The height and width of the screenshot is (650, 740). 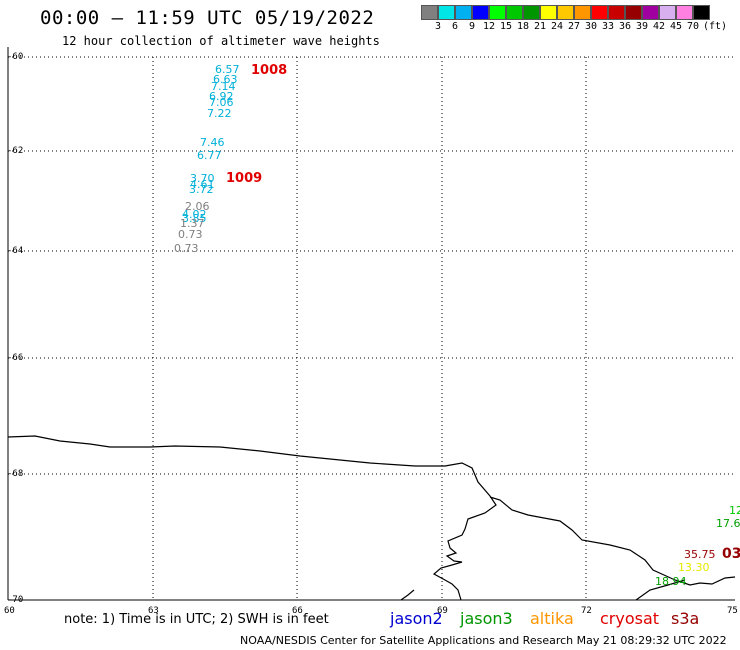 I want to click on color-scale-label: 42, so click(x=659, y=26).